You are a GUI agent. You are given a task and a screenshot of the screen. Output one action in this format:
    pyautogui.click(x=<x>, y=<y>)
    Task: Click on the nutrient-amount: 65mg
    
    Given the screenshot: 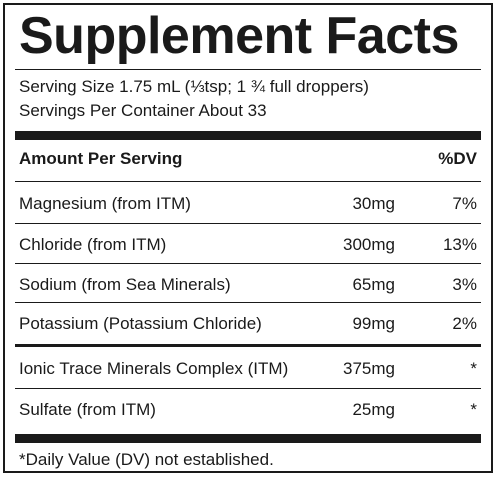 What is the action you would take?
    pyautogui.click(x=373, y=284)
    